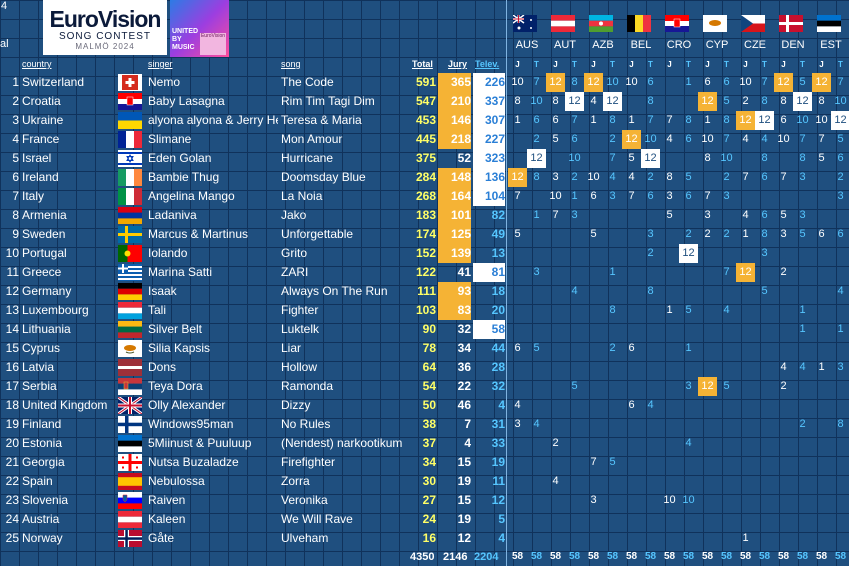 The height and width of the screenshot is (566, 849). What do you see at coordinates (821, 64) in the screenshot?
I see `jury-subheader: J` at bounding box center [821, 64].